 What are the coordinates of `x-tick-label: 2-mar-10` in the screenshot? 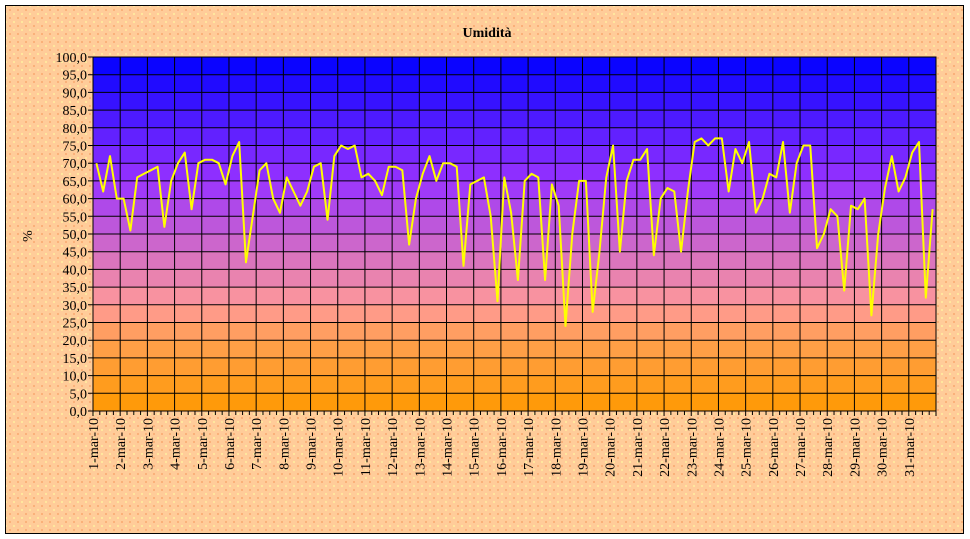 It's located at (121, 444).